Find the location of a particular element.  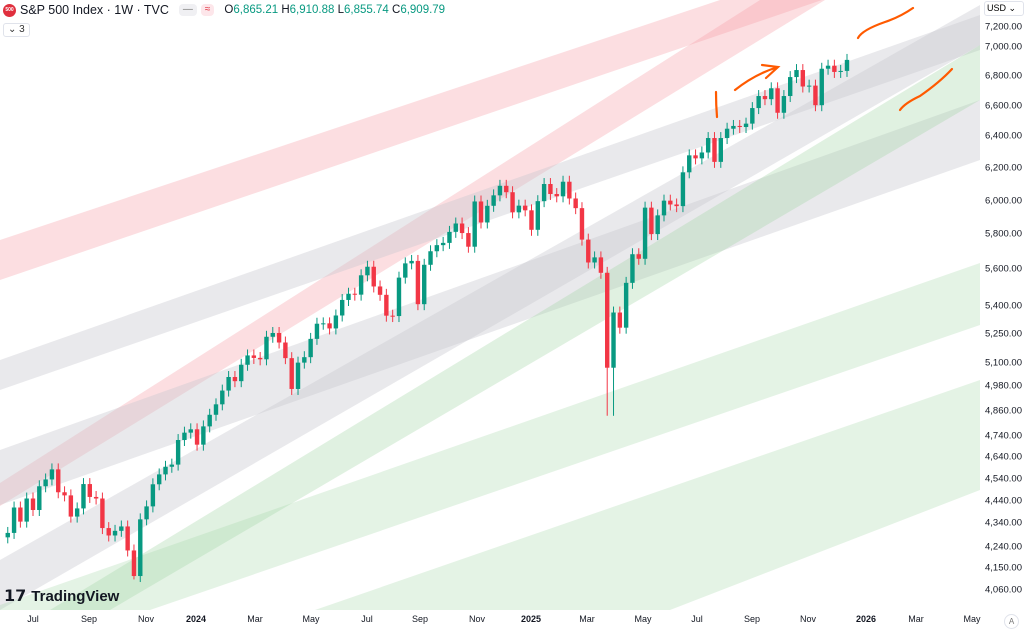

price-label: 5,600.00 is located at coordinates (1003, 269).